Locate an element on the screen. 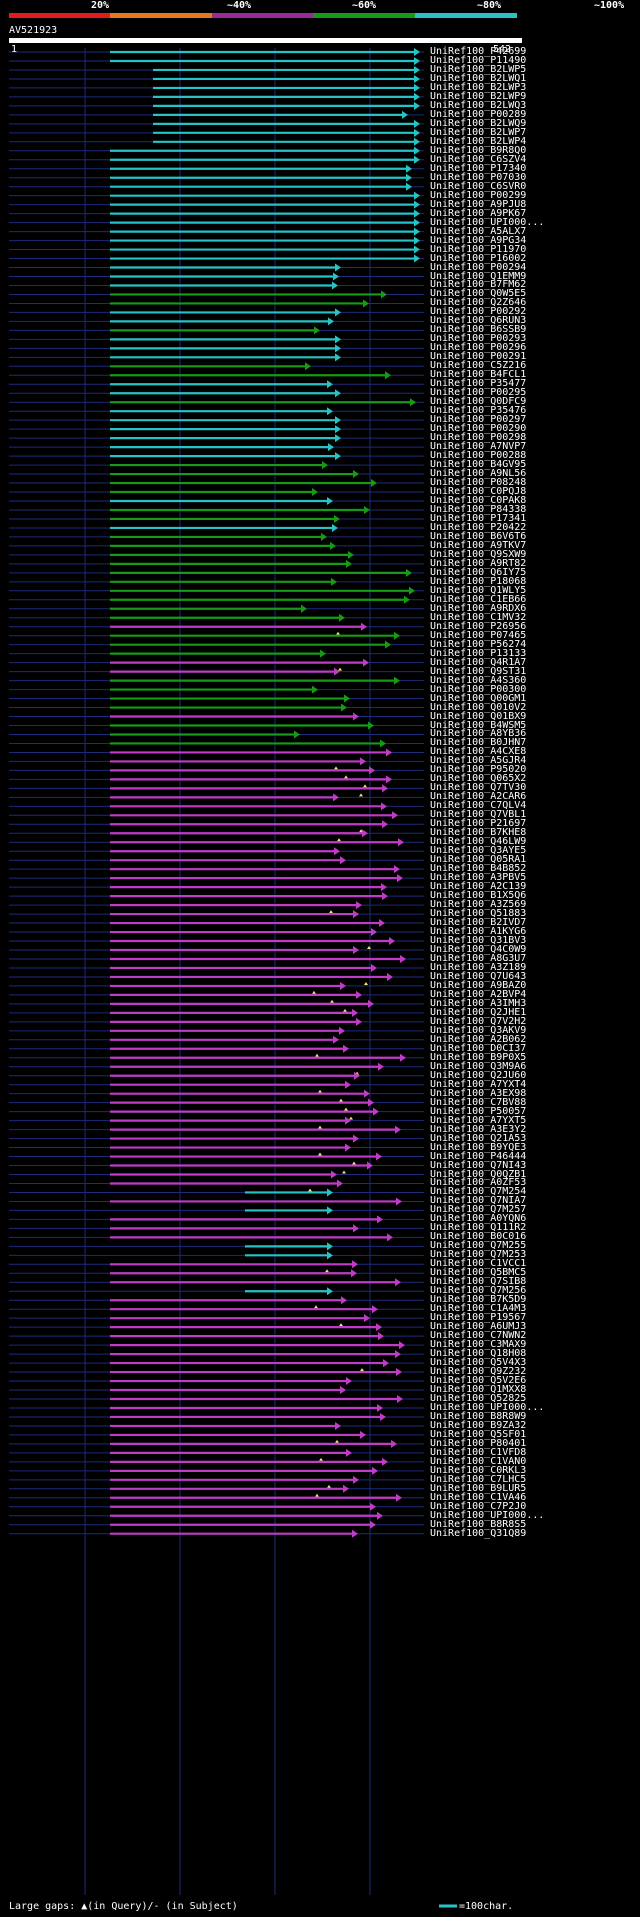 This screenshot has height=1917, width=640. hit-label: UniRef100_P00300 is located at coordinates (478, 689).